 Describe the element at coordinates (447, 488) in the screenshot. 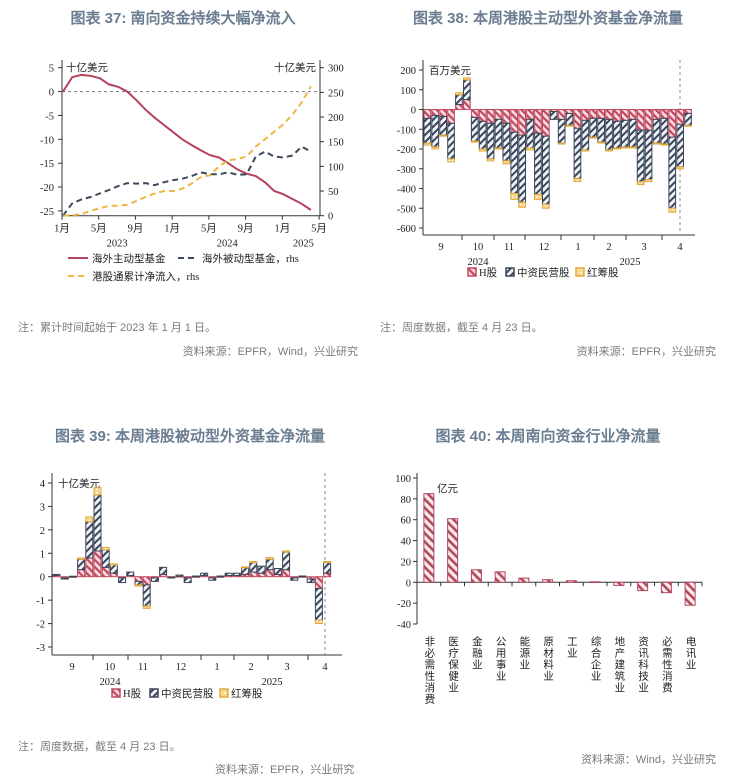

I see `unit-label: 亿元` at that location.